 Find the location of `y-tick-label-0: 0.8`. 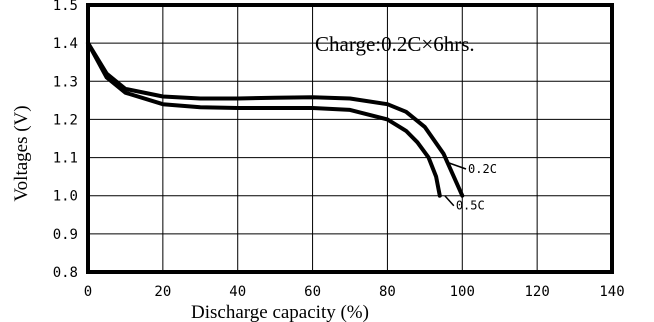

y-tick-label-0: 0.8 is located at coordinates (65, 273).